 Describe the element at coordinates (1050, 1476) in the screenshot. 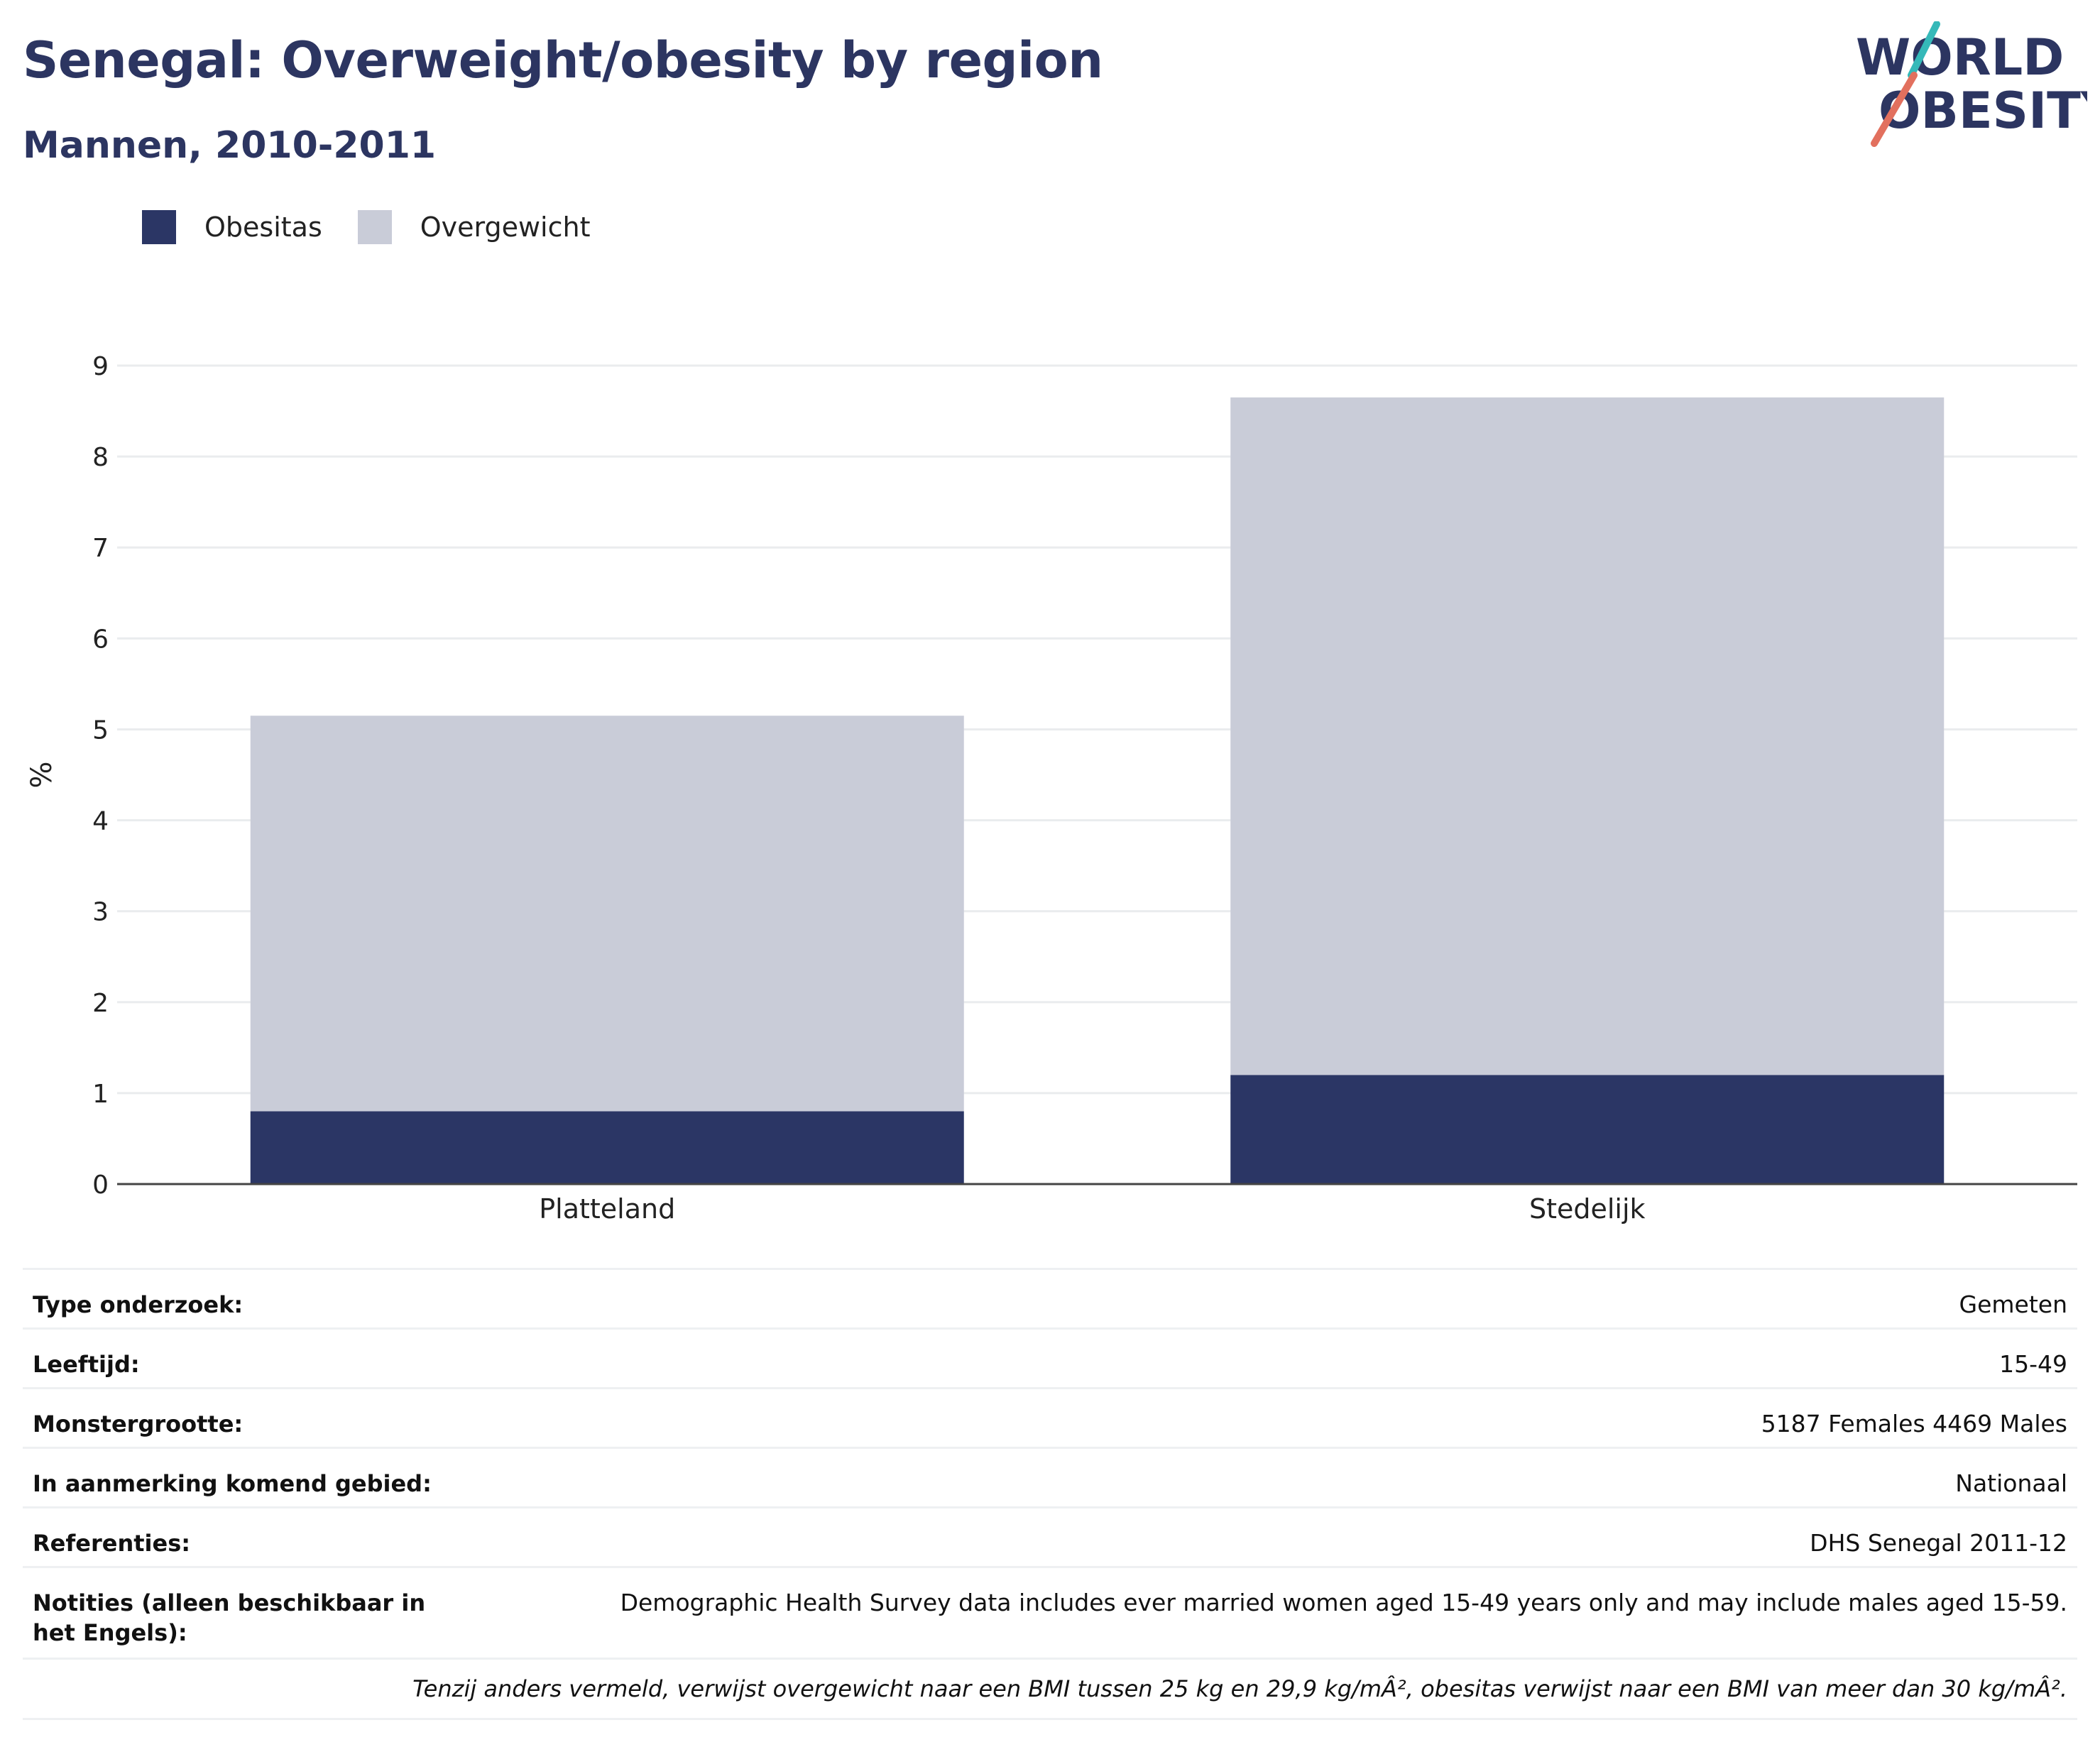

I see `info-row-area: In aanmerking komend gebied: Nationaal` at that location.